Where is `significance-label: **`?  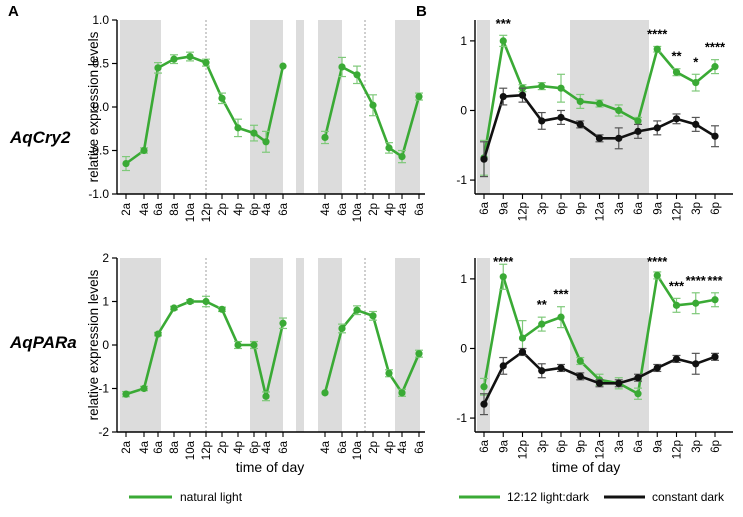 significance-label: ** is located at coordinates (676, 56).